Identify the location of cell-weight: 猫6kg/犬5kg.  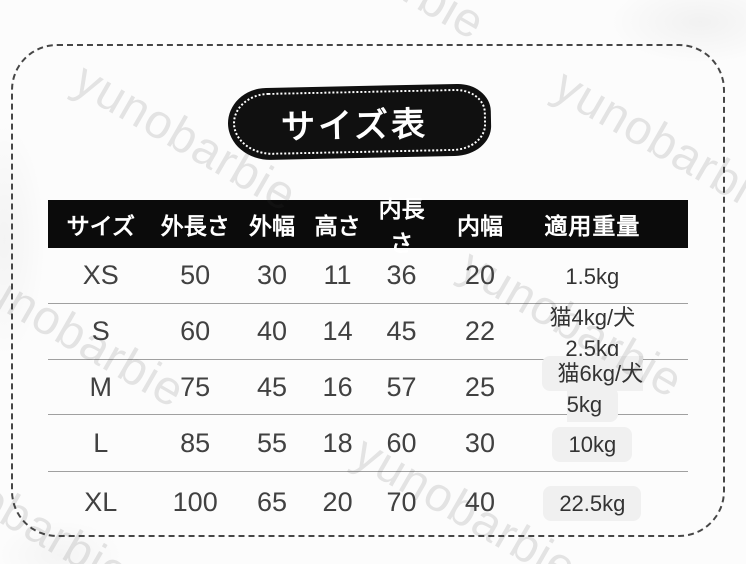
(592, 388).